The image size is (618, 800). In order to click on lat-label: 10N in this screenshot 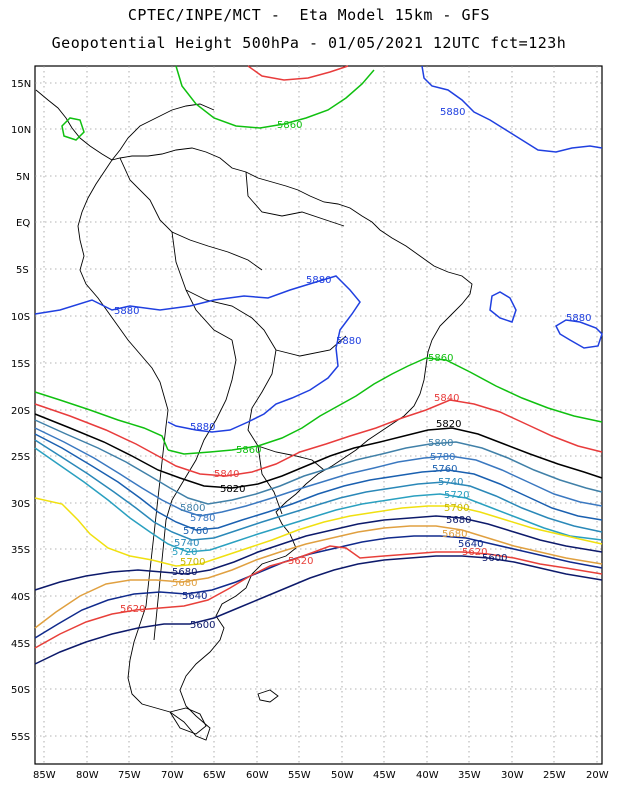, I will do `click(21, 130)`.